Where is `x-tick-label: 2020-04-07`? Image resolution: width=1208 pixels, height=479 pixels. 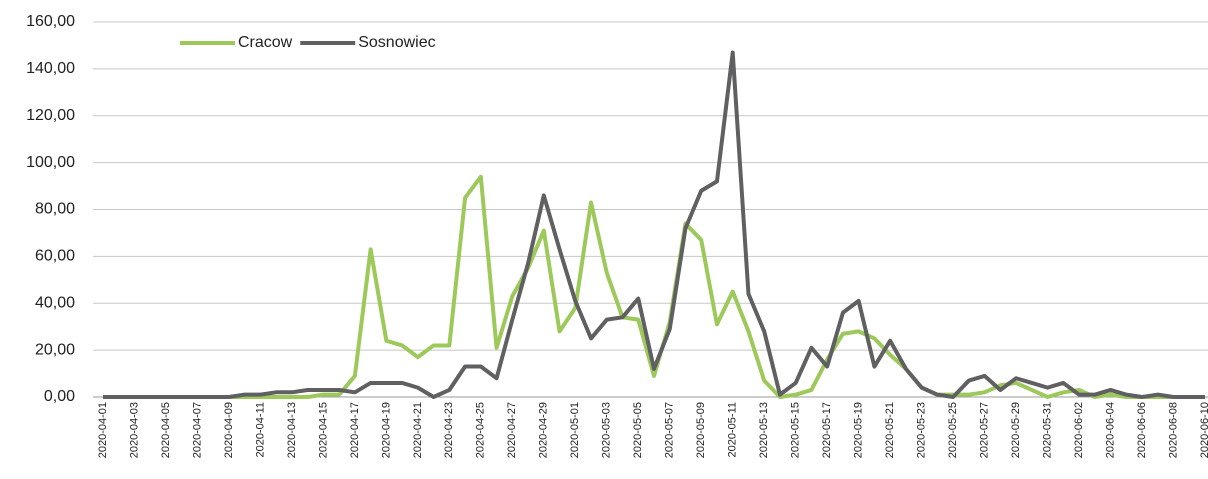 x-tick-label: 2020-04-07 is located at coordinates (197, 430).